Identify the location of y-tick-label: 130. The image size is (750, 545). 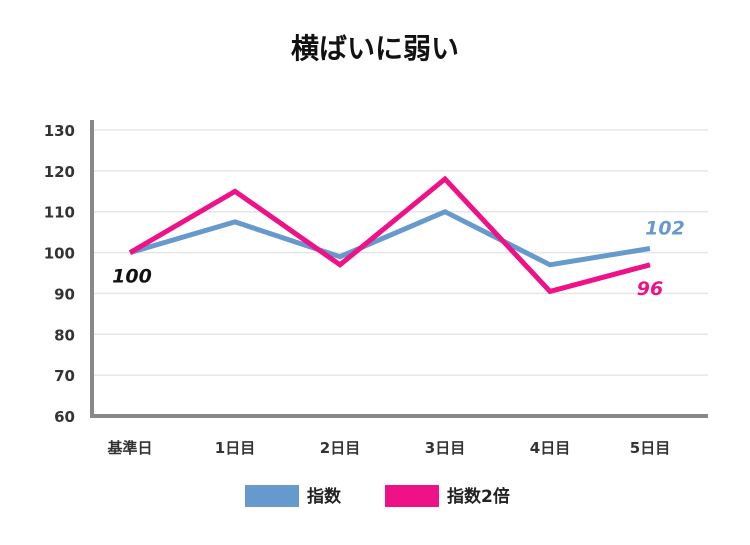
(59, 131).